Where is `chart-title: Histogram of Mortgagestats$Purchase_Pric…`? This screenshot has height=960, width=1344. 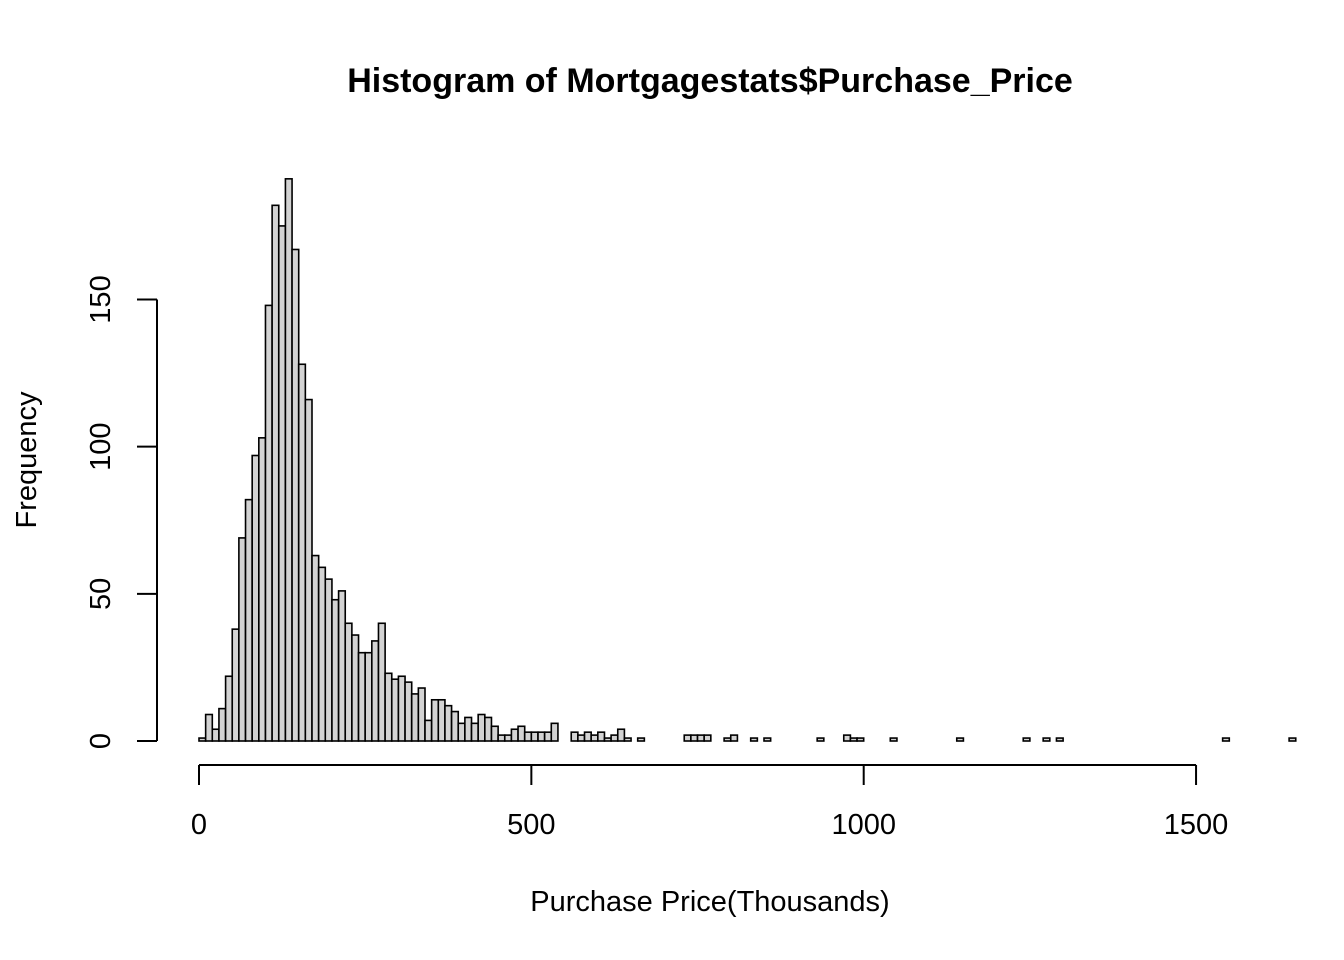 chart-title: Histogram of Mortgagestats$Purchase_Pric… is located at coordinates (710, 81).